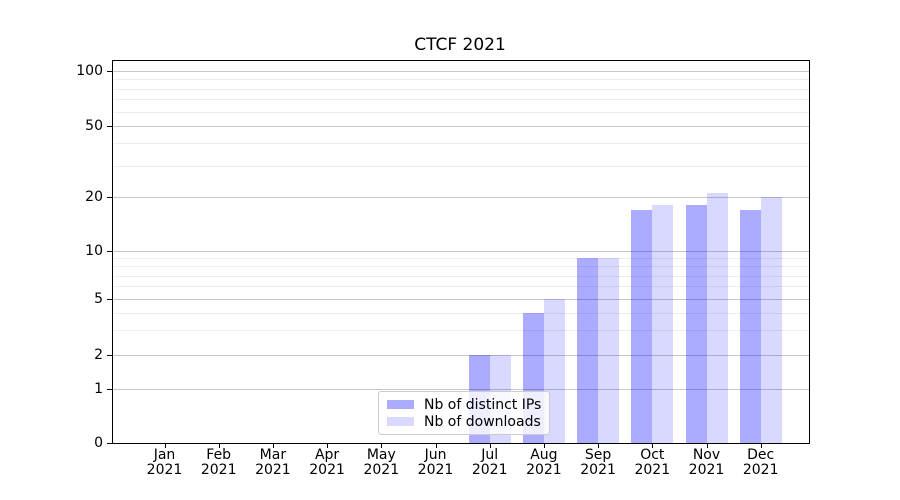  What do you see at coordinates (400, 421) in the screenshot?
I see `legend-swatch-downloads` at bounding box center [400, 421].